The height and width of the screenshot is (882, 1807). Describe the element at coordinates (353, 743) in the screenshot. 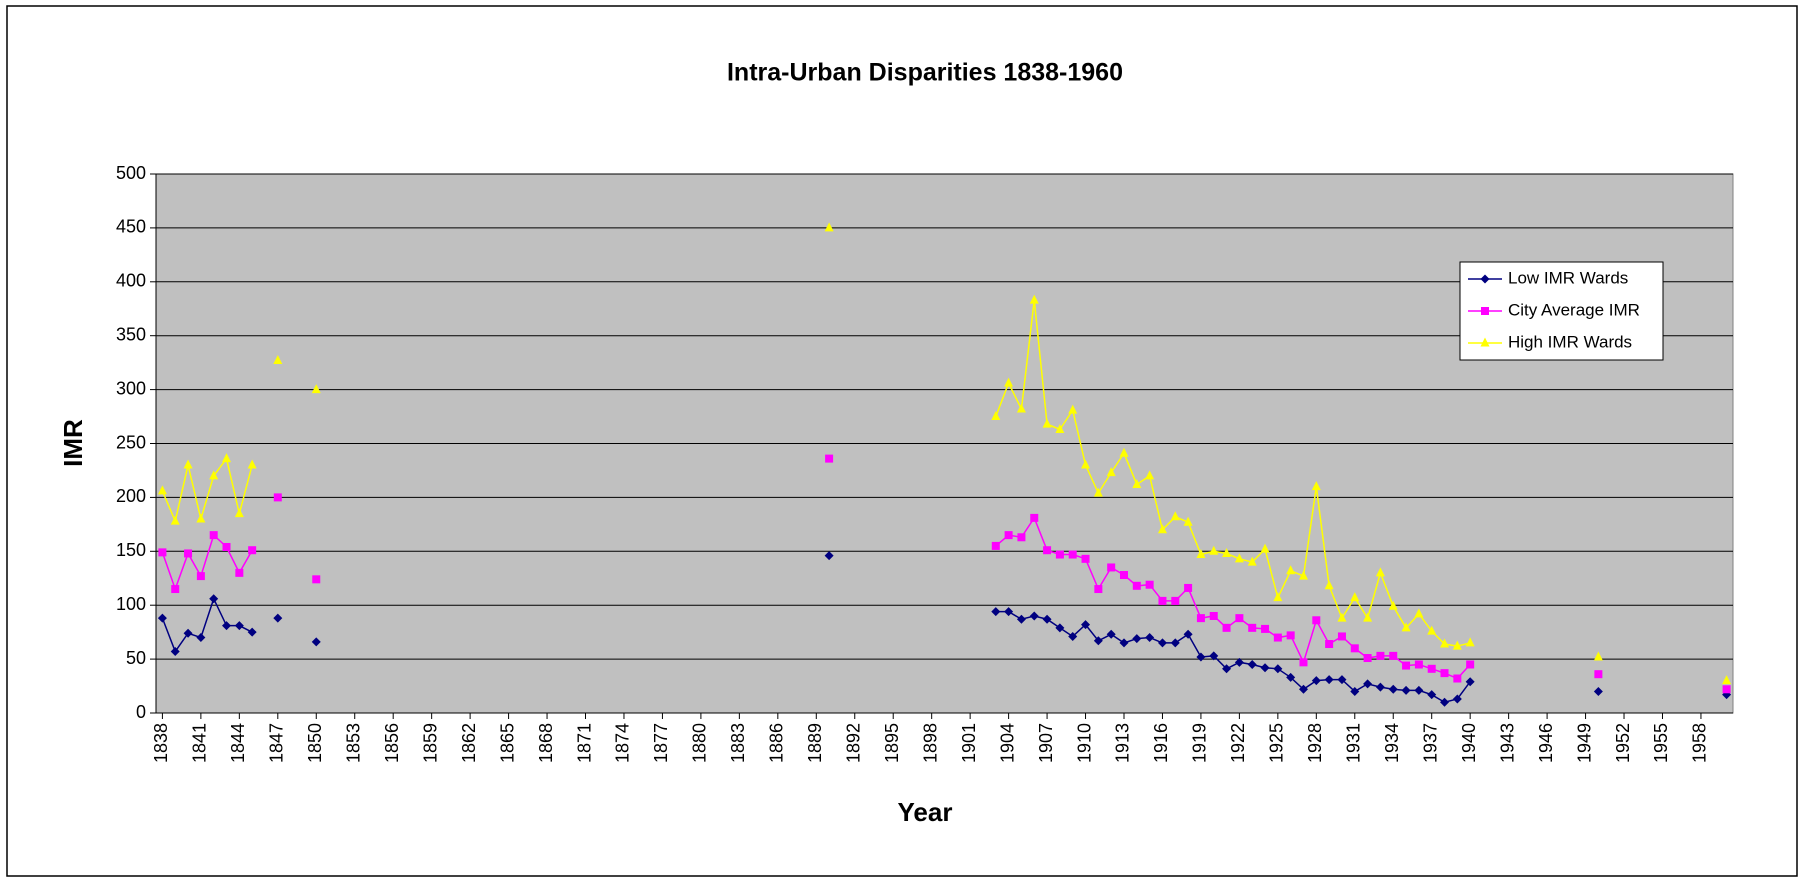

I see `x-tick-label: 1853` at that location.